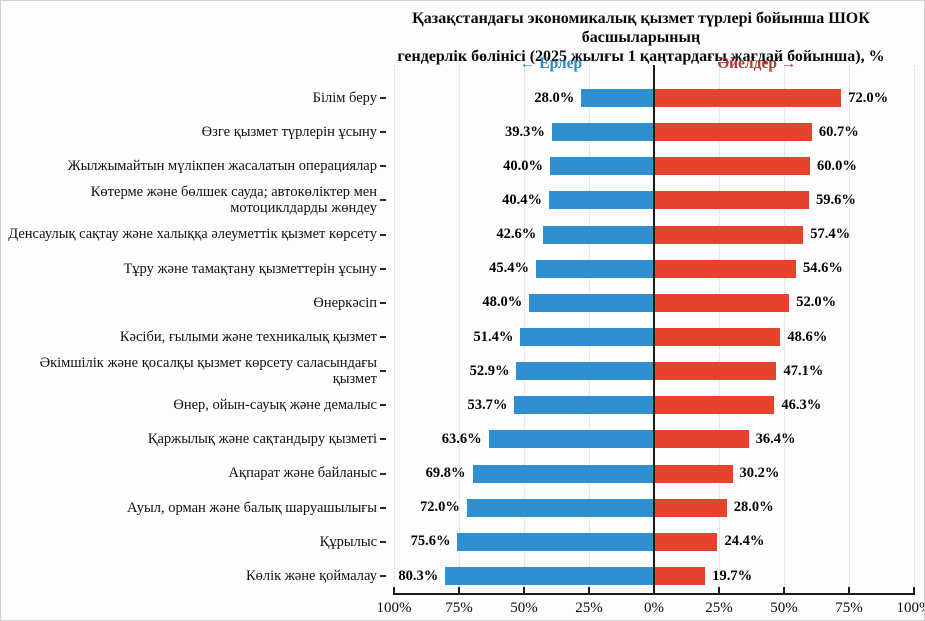 The height and width of the screenshot is (621, 925). What do you see at coordinates (835, 199) in the screenshot?
I see `women-value-label: 59.6%` at bounding box center [835, 199].